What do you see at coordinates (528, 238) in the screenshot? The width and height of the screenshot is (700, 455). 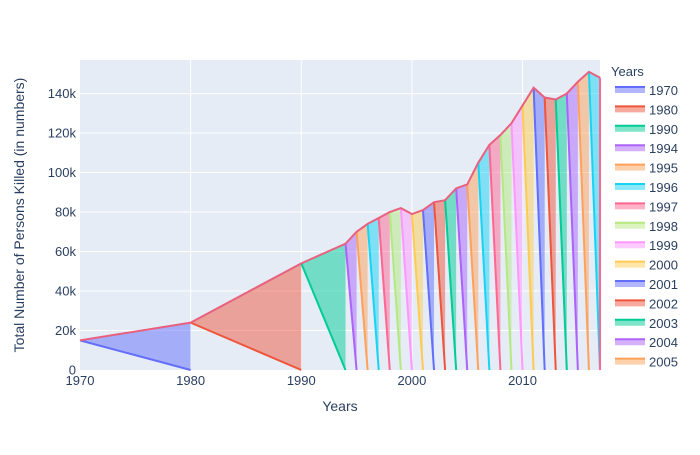 I see `series-line-2010` at bounding box center [528, 238].